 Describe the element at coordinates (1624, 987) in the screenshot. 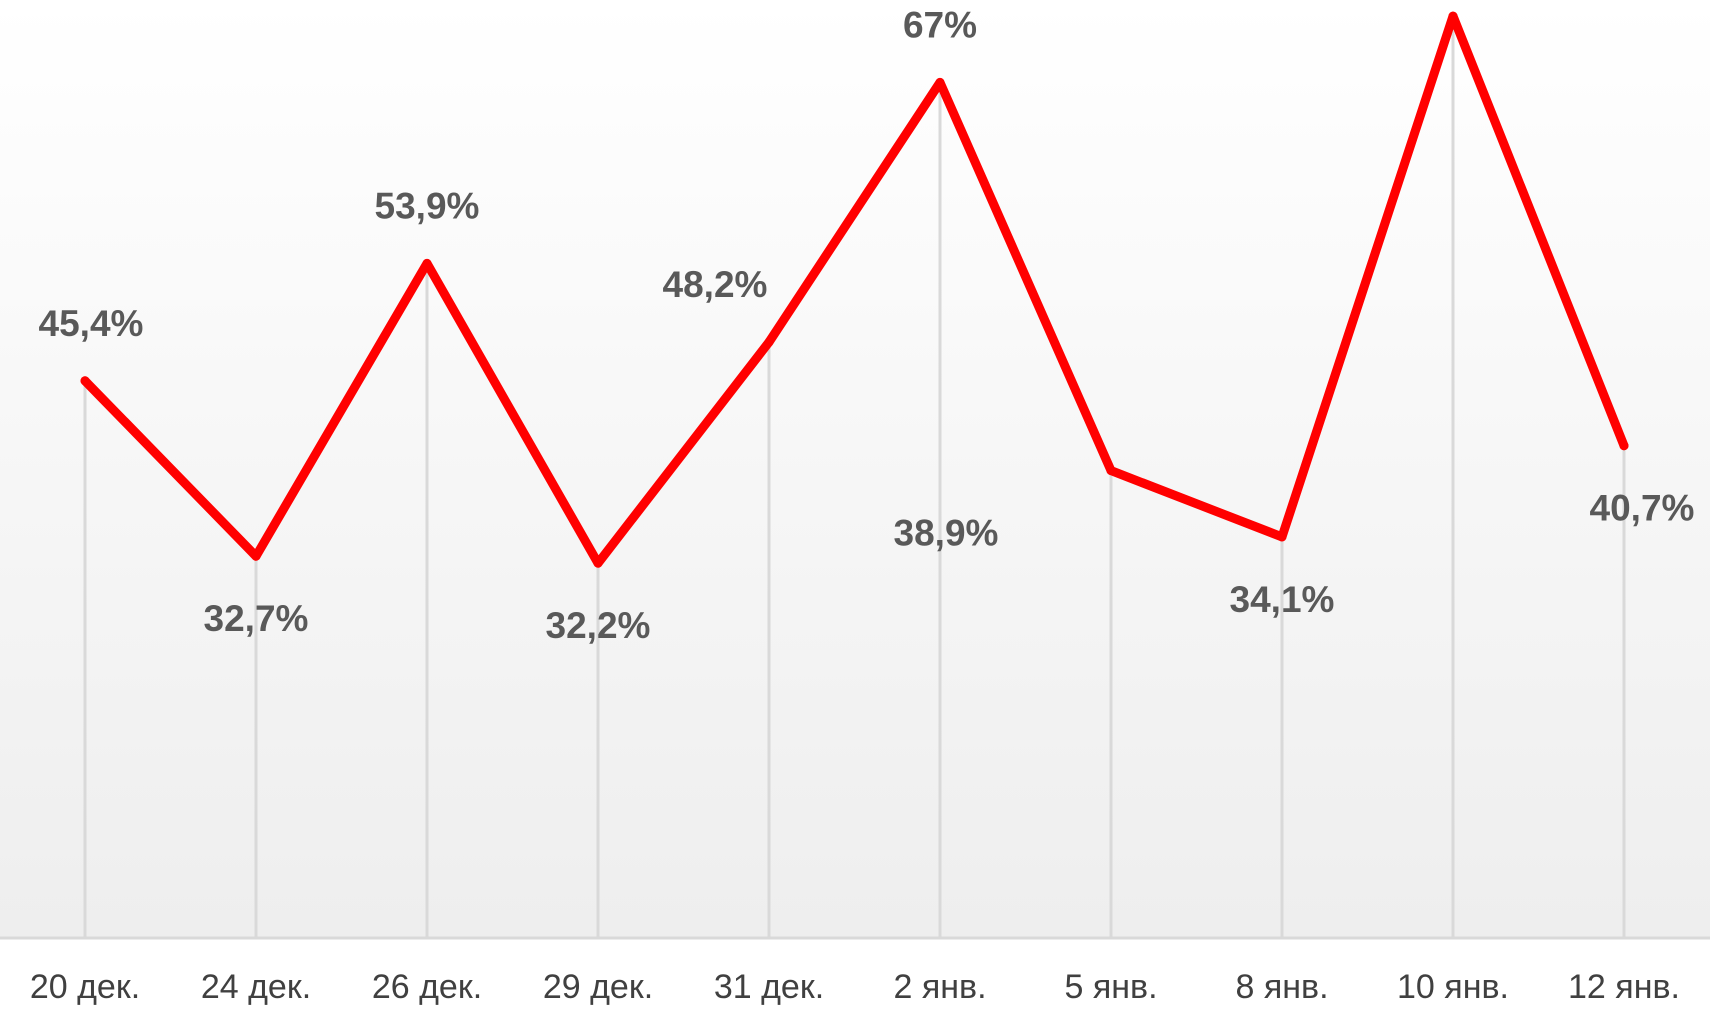

I see `x-tick-label: 12 янв.` at that location.